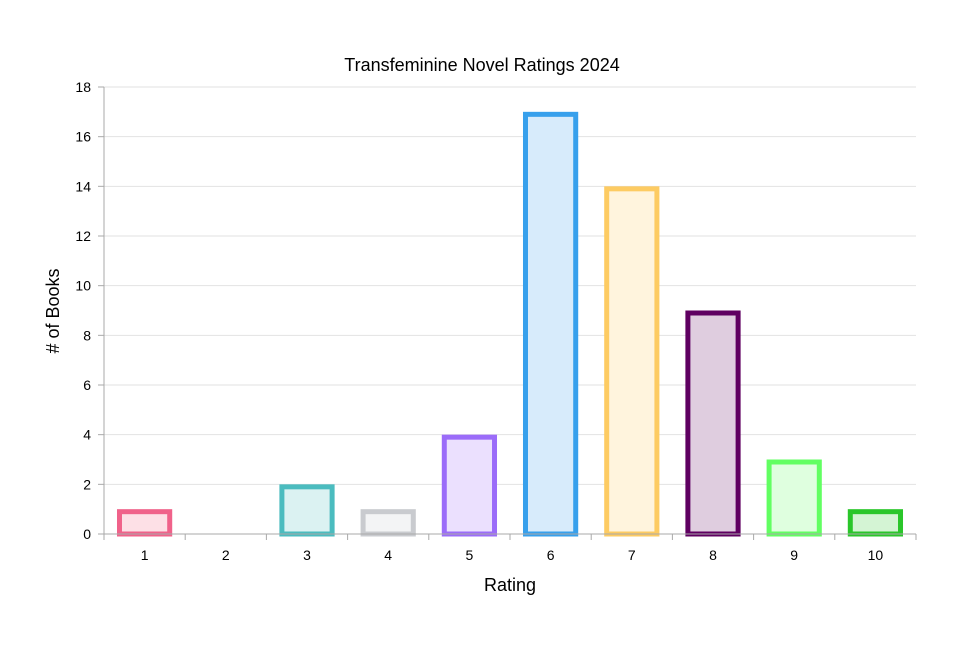 This screenshot has width=960, height=645. Describe the element at coordinates (87, 435) in the screenshot. I see `y-tick-label: 4` at that location.